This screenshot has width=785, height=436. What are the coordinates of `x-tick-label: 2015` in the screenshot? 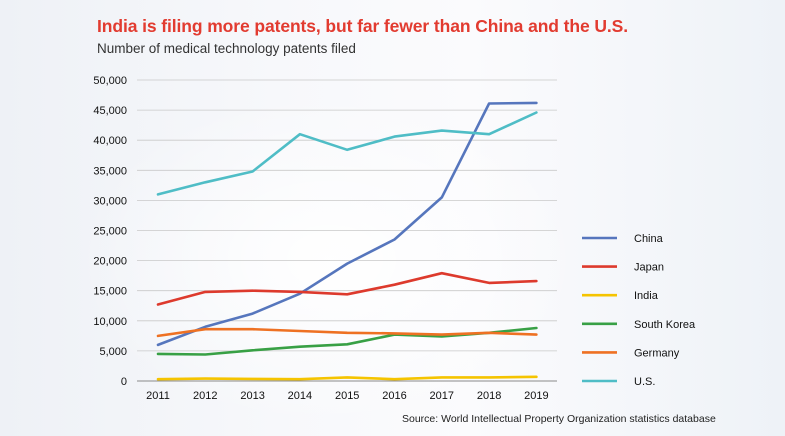 It's located at (347, 396).